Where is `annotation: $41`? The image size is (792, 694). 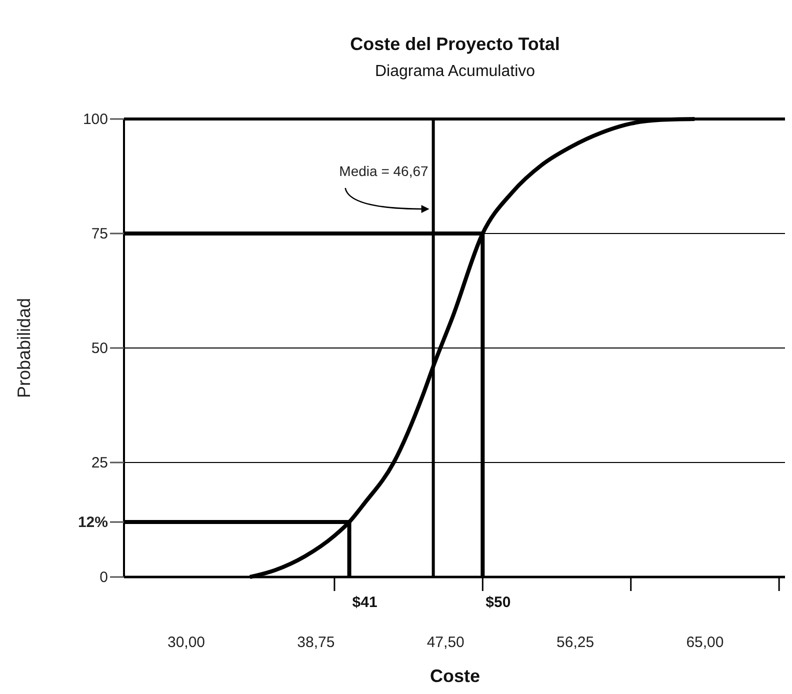 annotation: $41 is located at coordinates (365, 602).